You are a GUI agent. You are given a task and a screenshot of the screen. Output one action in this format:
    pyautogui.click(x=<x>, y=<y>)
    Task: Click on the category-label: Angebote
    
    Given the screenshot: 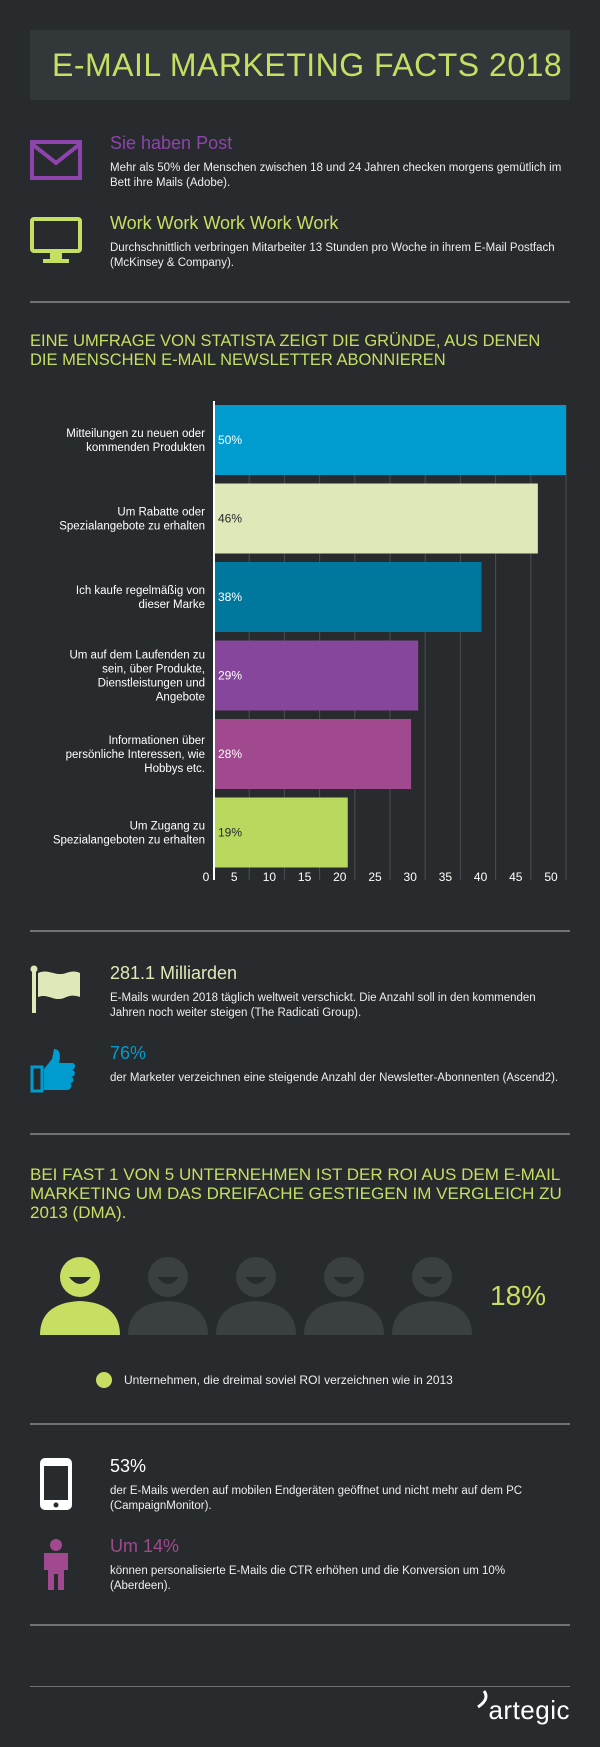 What is the action you would take?
    pyautogui.click(x=180, y=698)
    